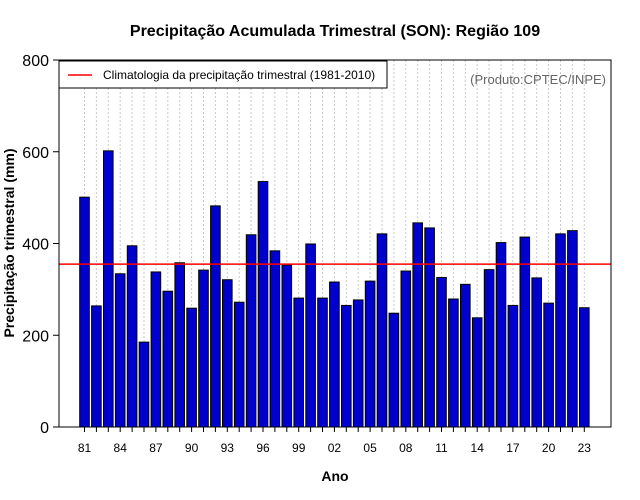 This screenshot has height=500, width=640. What do you see at coordinates (465, 355) in the screenshot?
I see `bar-2013` at bounding box center [465, 355].